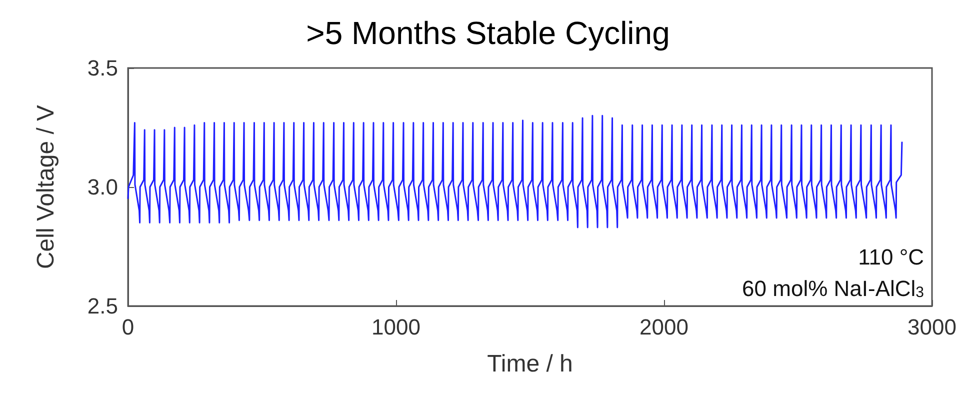  Describe the element at coordinates (932, 327) in the screenshot. I see `x-tick-label: 3000` at that location.